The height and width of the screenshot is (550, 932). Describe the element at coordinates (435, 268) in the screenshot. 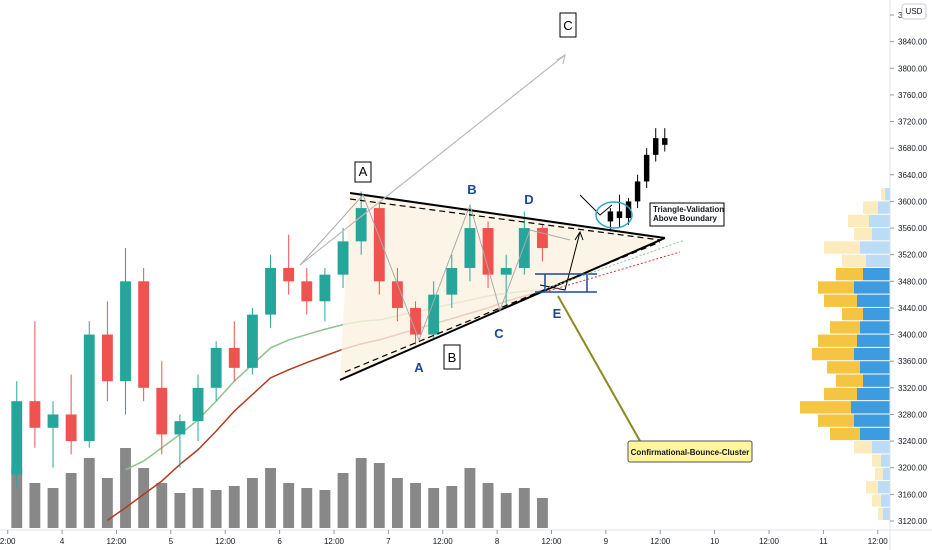

I see `wave-path` at that location.